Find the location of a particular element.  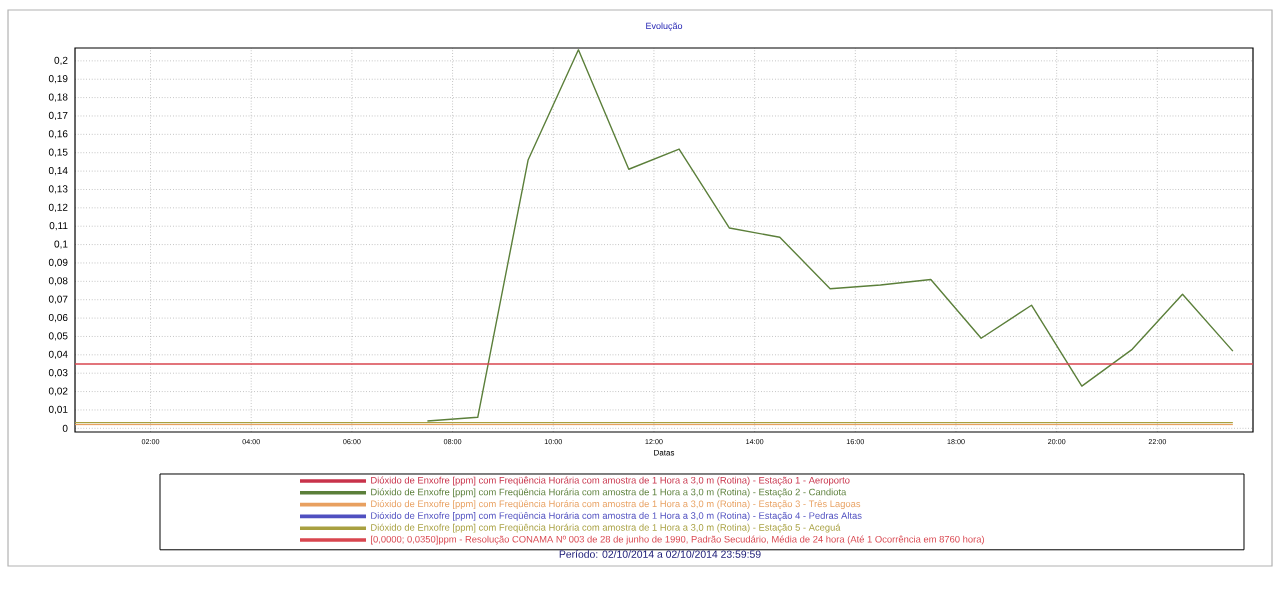

y-tick-label: 0,16 is located at coordinates (58, 134).